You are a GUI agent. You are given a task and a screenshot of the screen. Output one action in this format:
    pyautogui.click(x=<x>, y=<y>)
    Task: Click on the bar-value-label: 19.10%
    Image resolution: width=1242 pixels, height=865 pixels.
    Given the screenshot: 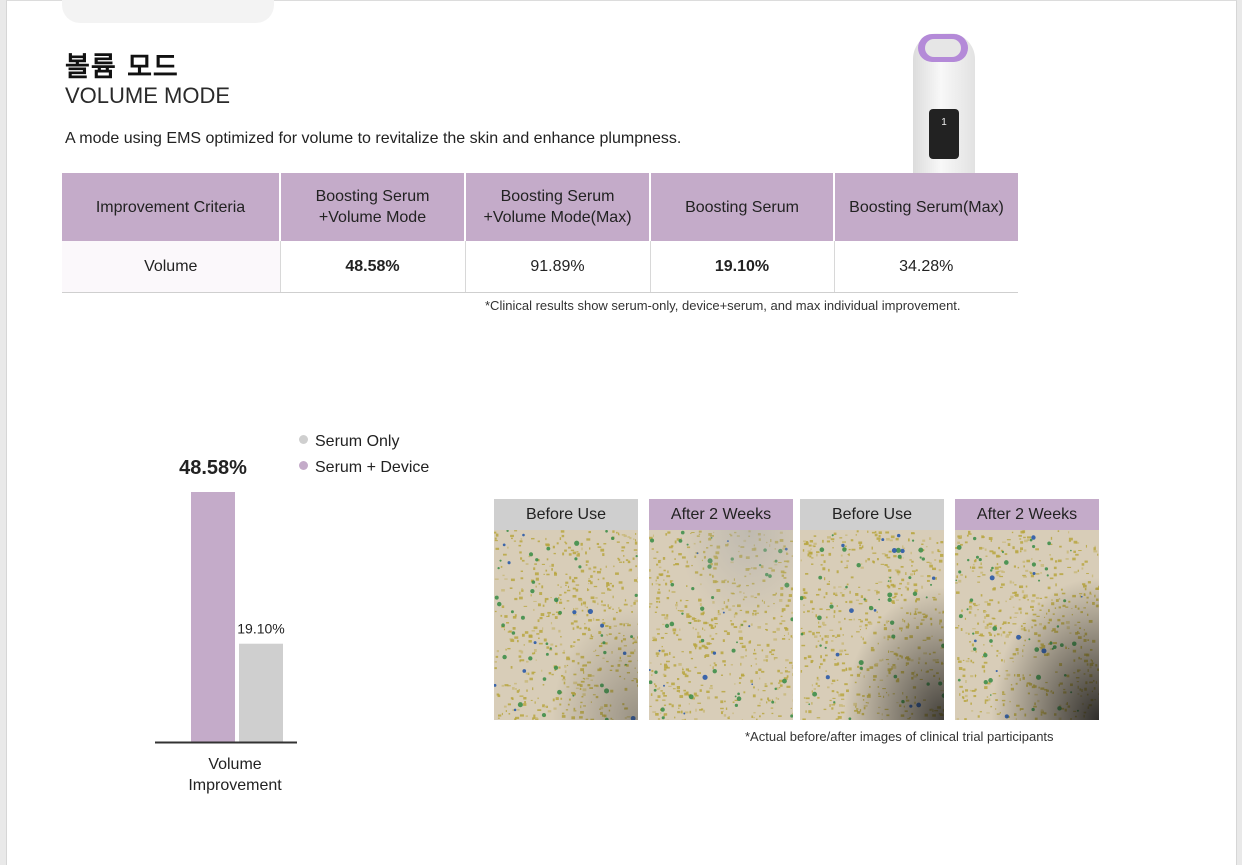 What is the action you would take?
    pyautogui.click(x=260, y=629)
    